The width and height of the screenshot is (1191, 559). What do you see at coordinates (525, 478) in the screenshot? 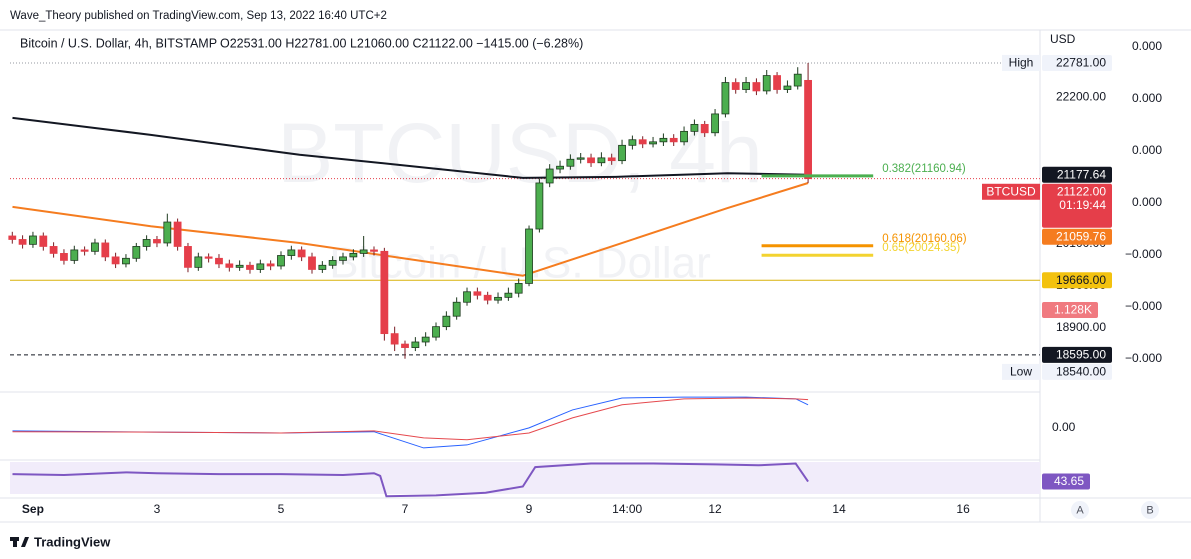
I see `rsi-band` at bounding box center [525, 478].